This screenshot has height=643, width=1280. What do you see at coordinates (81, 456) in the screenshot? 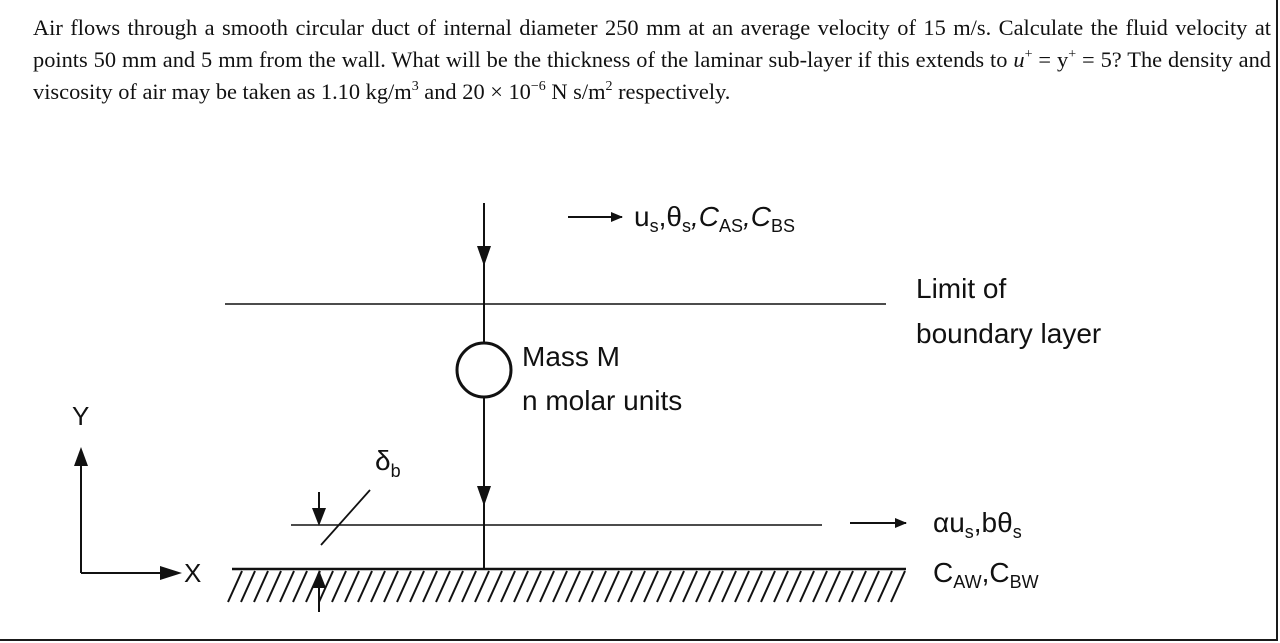
I see `y-axis-arrowhead` at bounding box center [81, 456].